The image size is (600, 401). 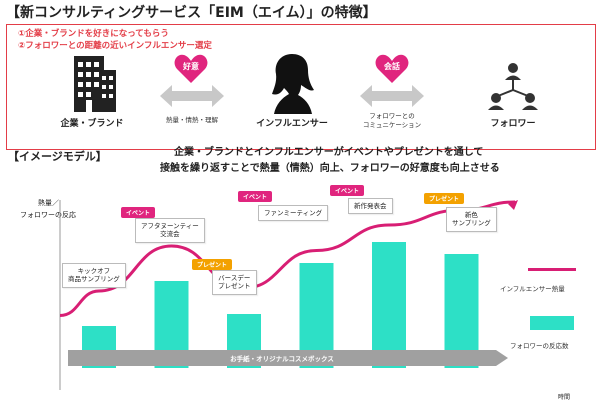 I want to click on callout-line: 新作発表会, so click(x=370, y=206).